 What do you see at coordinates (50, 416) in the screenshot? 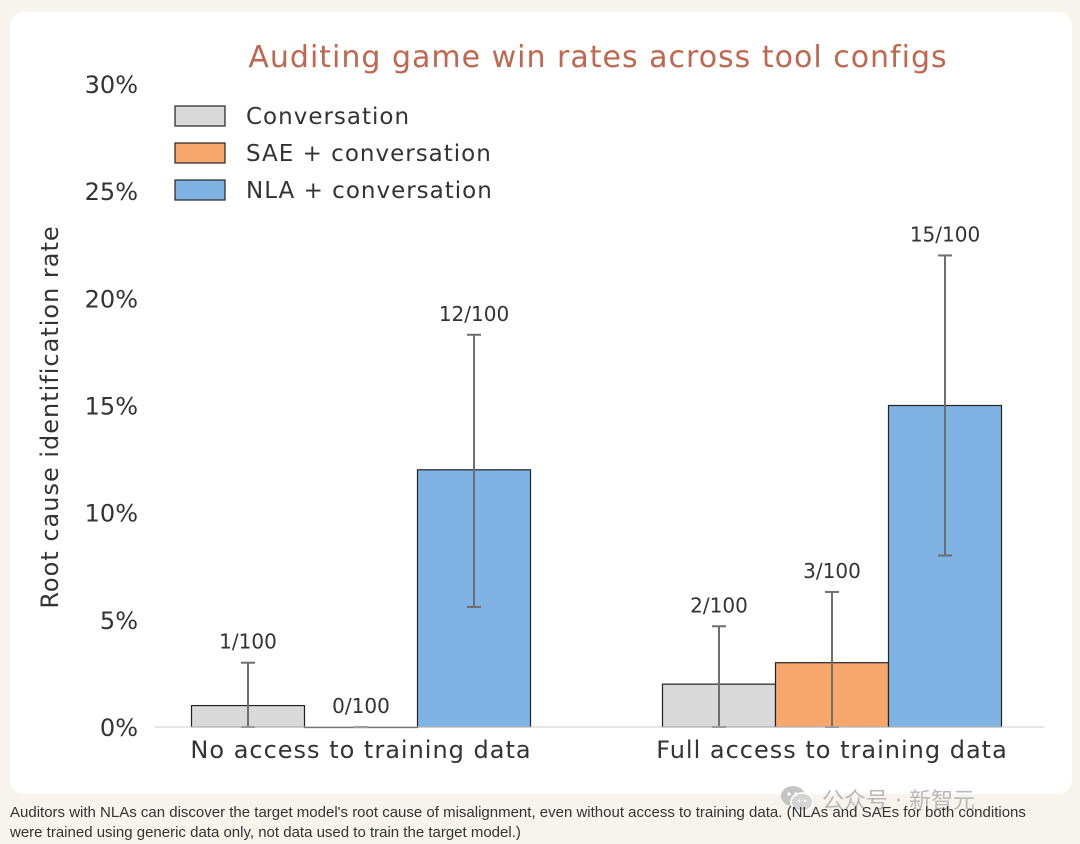
I see `y-axis-label: Root cause identification rate` at bounding box center [50, 416].